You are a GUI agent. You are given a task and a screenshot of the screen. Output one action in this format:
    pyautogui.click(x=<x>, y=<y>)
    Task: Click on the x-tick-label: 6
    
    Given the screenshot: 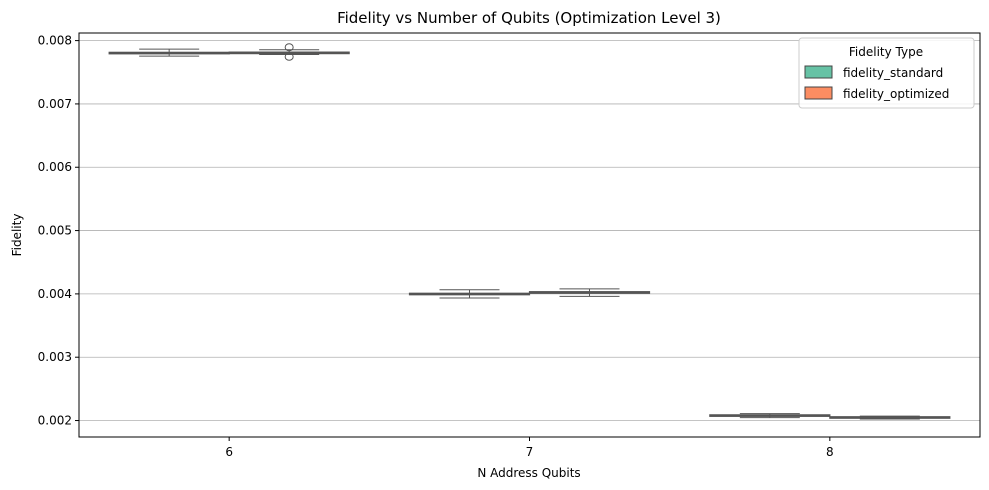 What is the action you would take?
    pyautogui.click(x=229, y=452)
    